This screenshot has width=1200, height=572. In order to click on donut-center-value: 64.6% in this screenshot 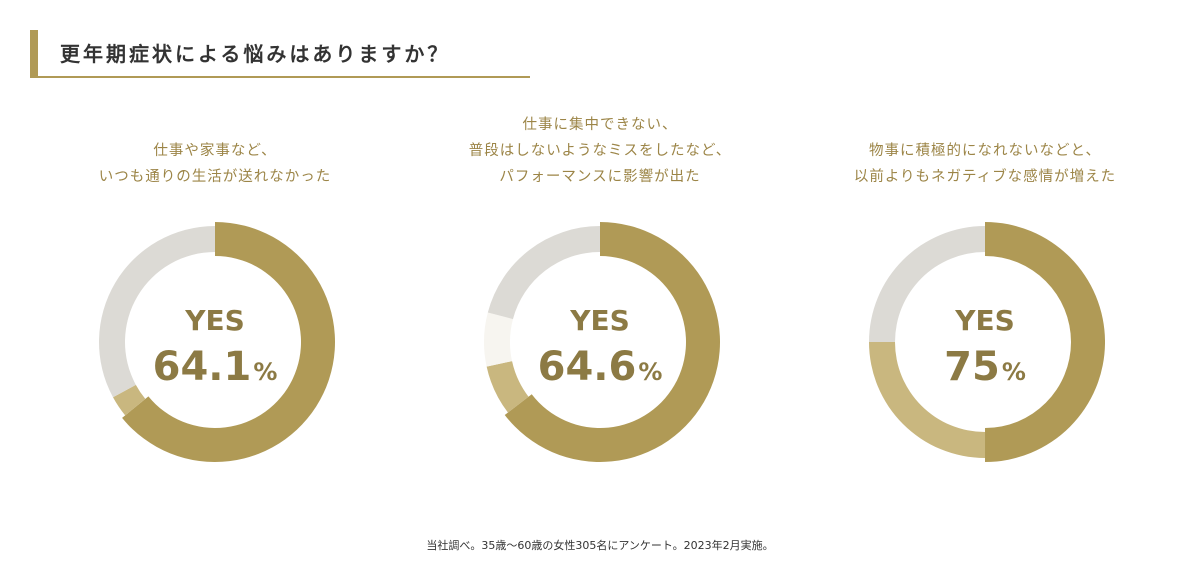, I will do `click(600, 367)`.